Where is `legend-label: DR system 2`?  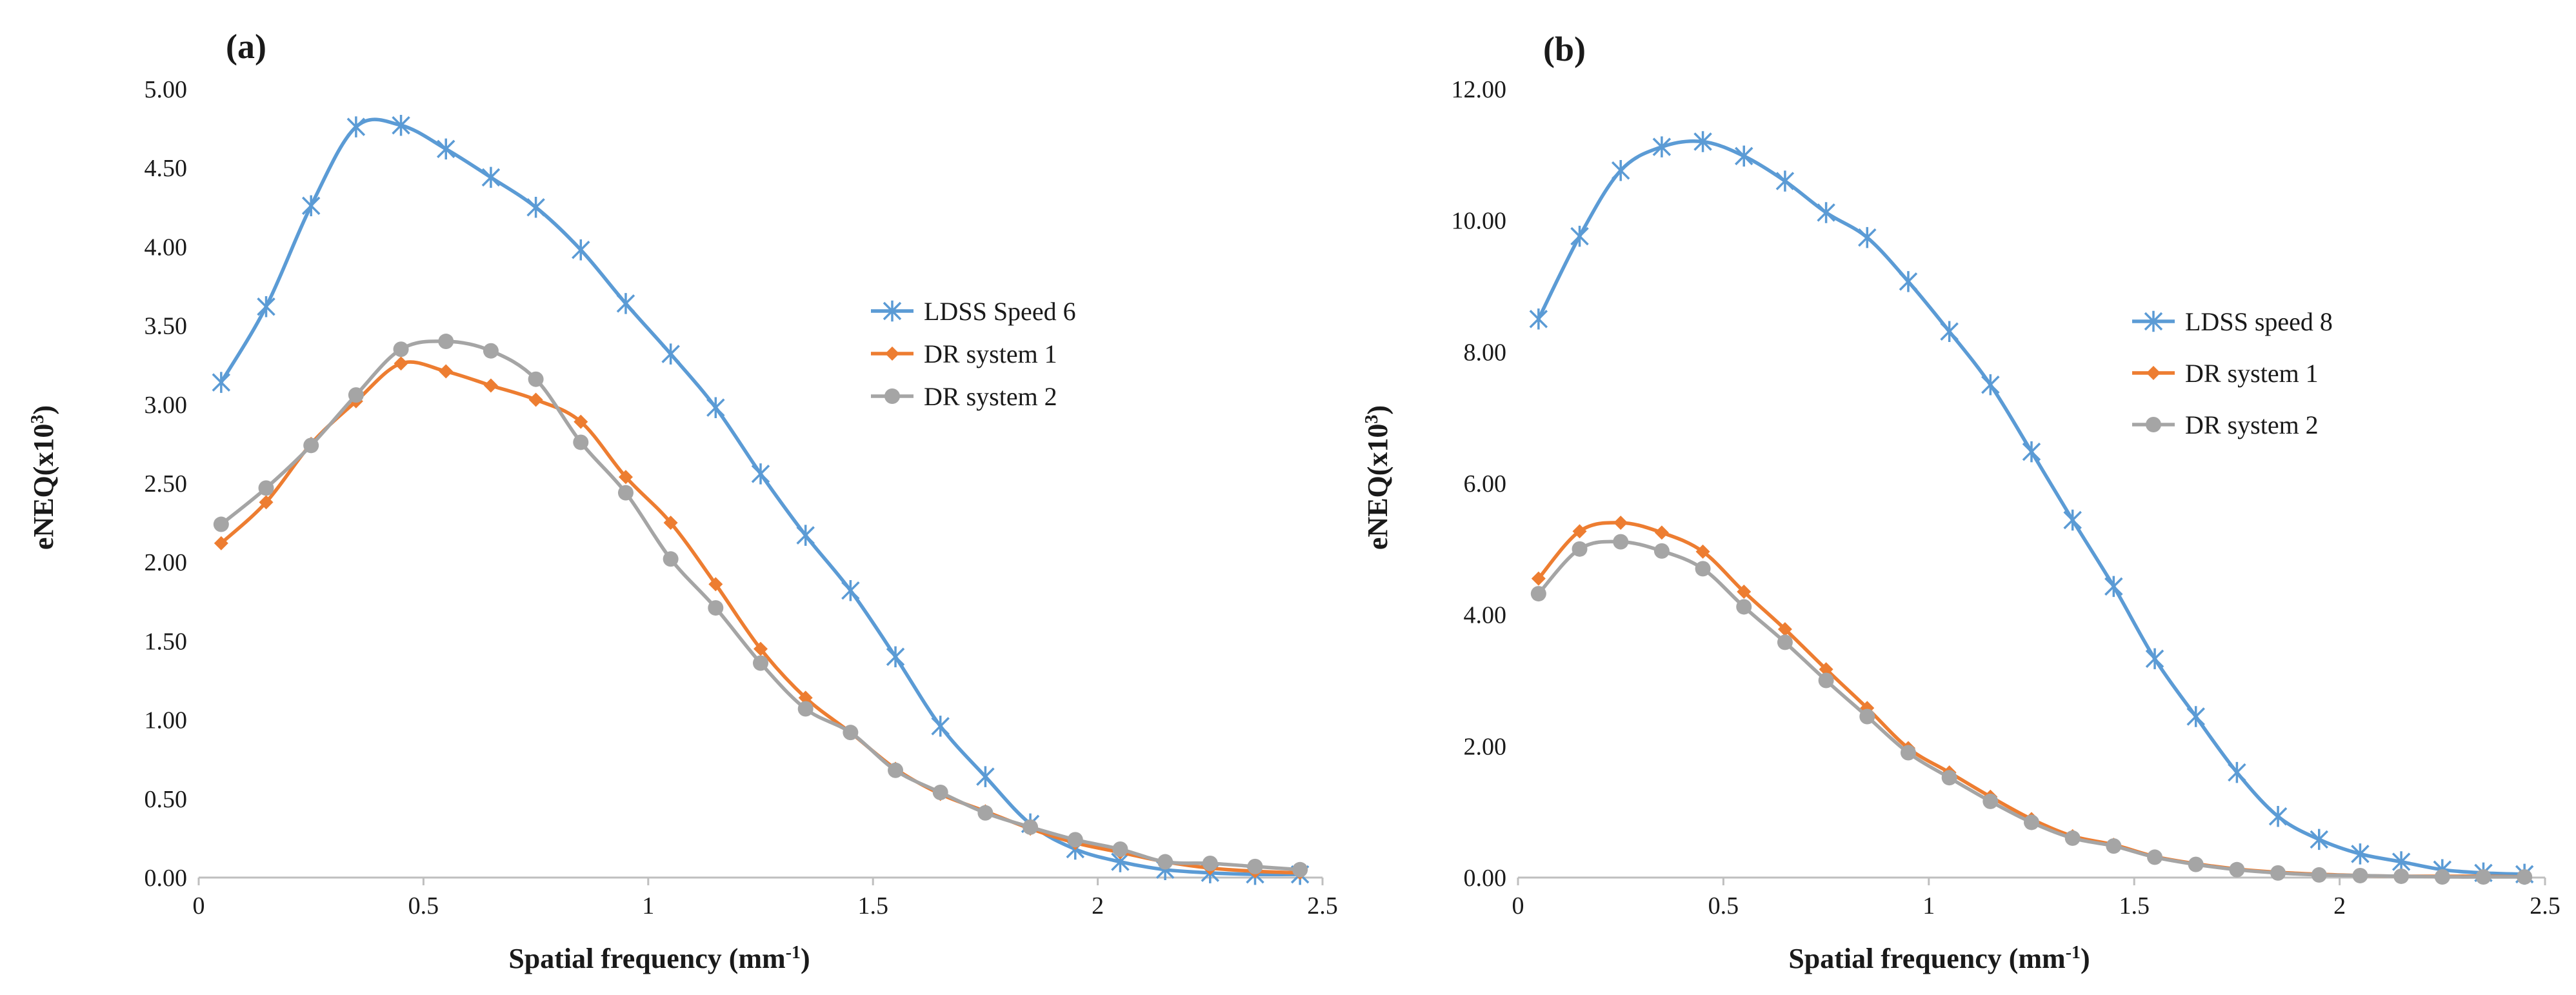
legend-label: DR system 2 is located at coordinates (990, 397).